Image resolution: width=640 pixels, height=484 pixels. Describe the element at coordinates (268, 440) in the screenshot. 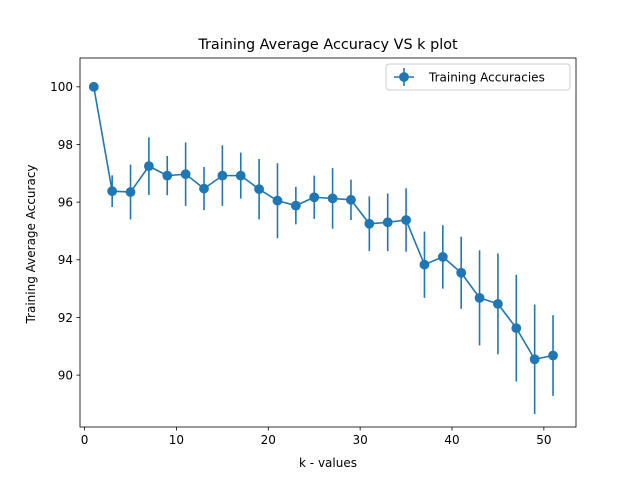

I see `x-tick-label: 20` at that location.